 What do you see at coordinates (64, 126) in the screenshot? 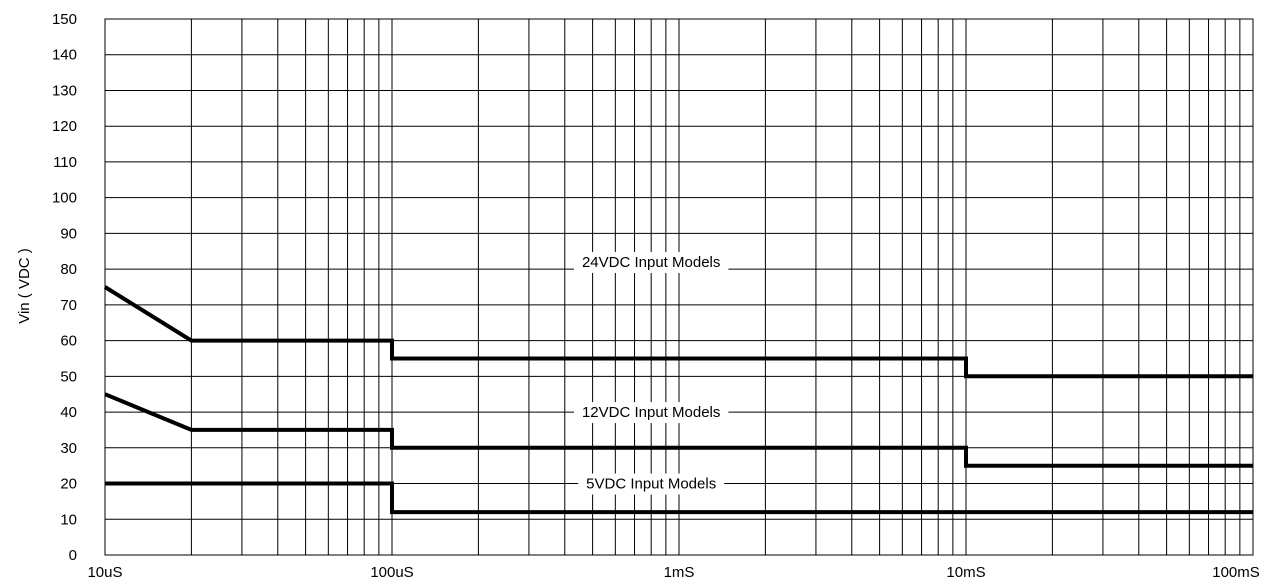
I see `y-tick-label: 120` at bounding box center [64, 126].